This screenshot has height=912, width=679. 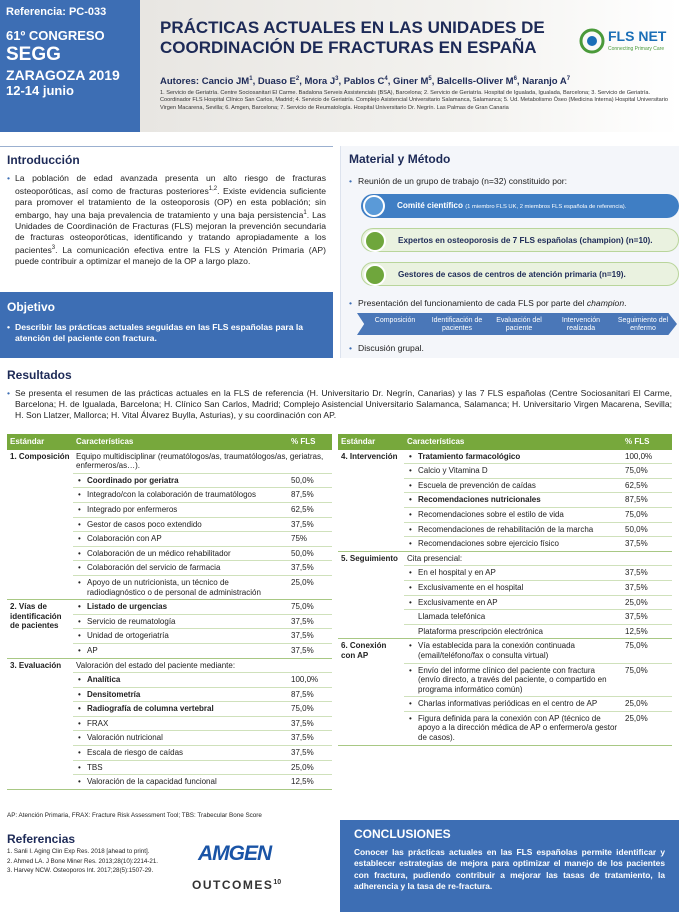 I want to click on percentage: 75%, so click(x=310, y=539).